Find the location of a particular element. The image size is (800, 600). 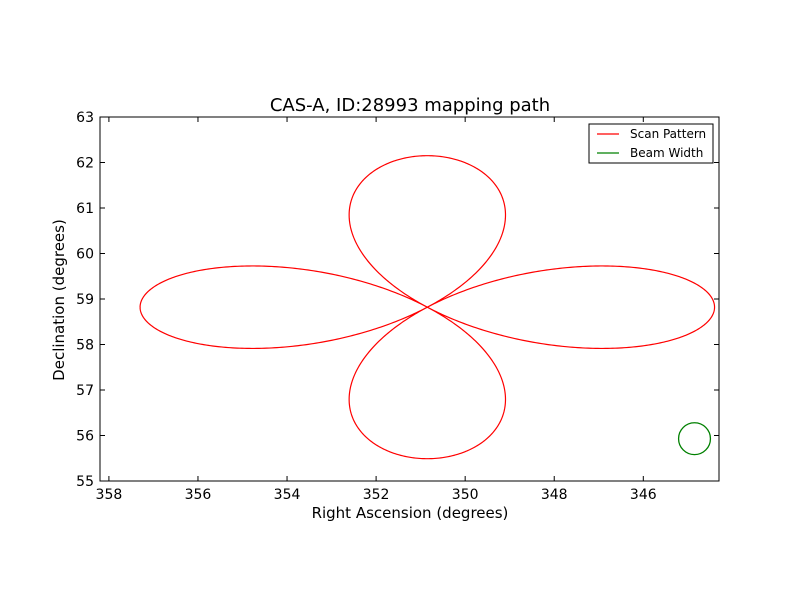

y-tick-label: 59 is located at coordinates (85, 300).